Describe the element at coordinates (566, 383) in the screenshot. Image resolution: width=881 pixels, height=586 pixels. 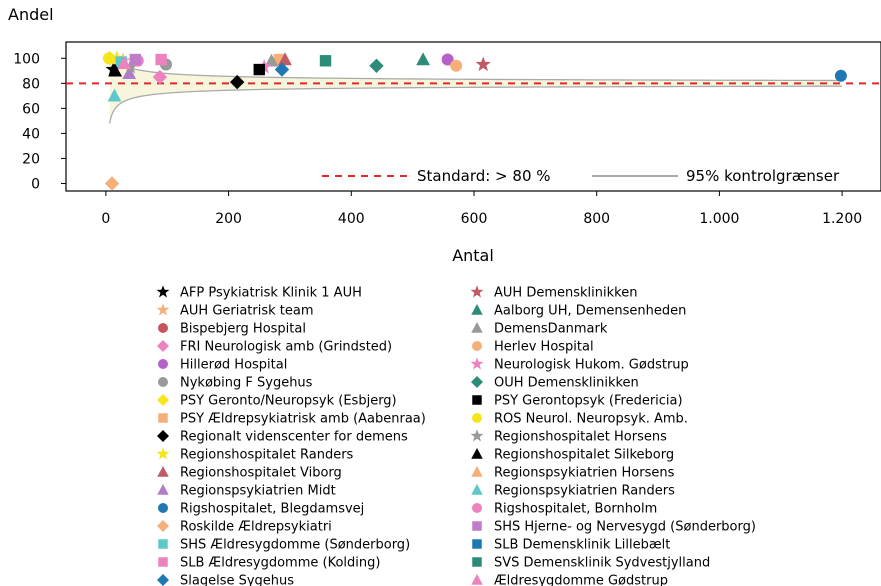
I see `legend-label: OUH Demensklinikken` at that location.